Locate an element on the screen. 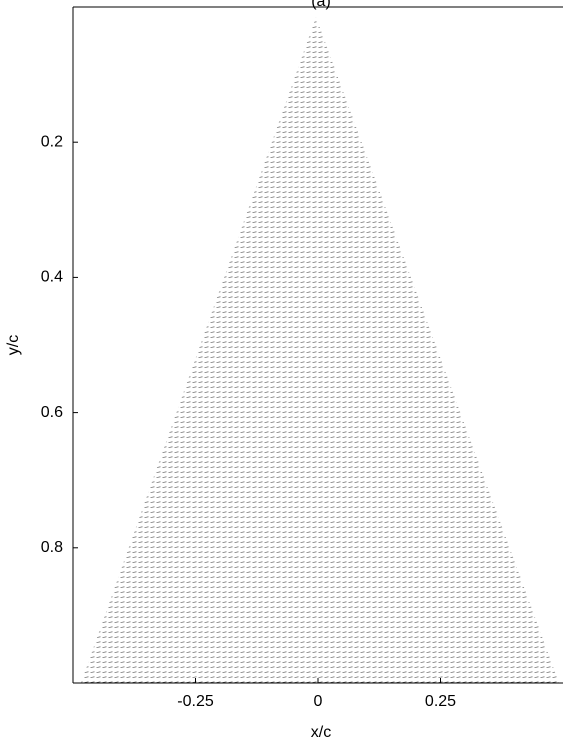  chart-title: (a) is located at coordinates (321, 5).